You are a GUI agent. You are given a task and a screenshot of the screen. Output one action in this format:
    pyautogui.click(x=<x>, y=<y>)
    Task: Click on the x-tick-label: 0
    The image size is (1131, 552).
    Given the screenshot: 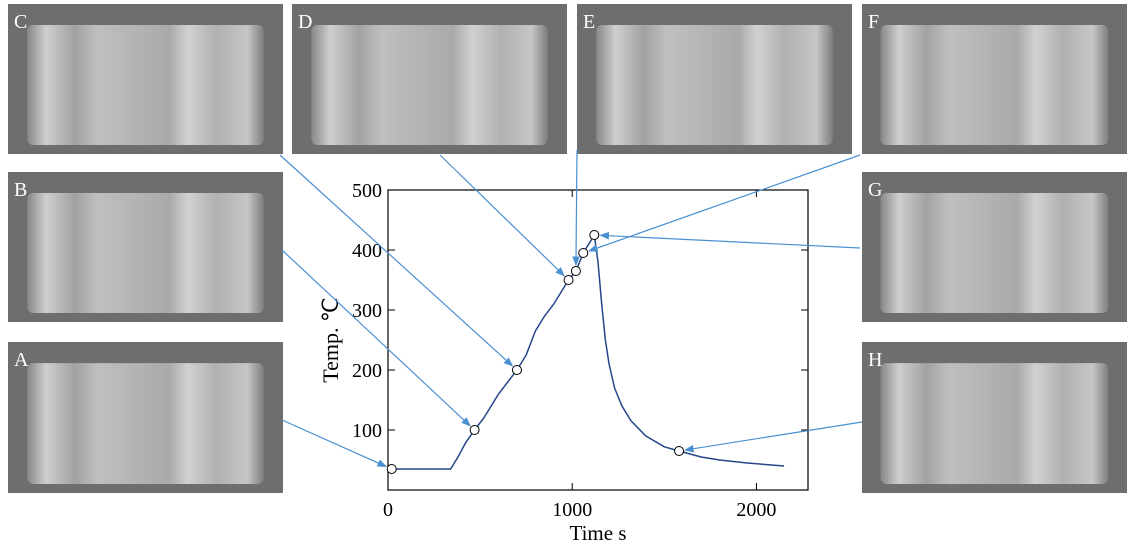 What is the action you would take?
    pyautogui.click(x=388, y=510)
    